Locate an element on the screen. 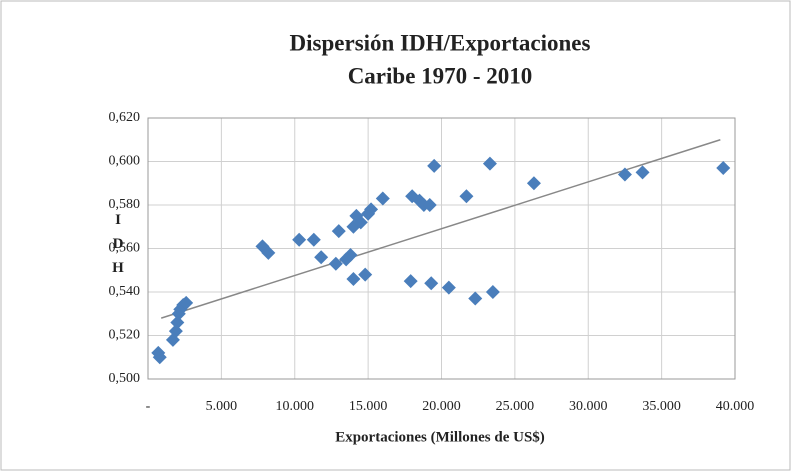 This screenshot has width=791, height=471. y-axis-label: IDH is located at coordinates (118, 248).